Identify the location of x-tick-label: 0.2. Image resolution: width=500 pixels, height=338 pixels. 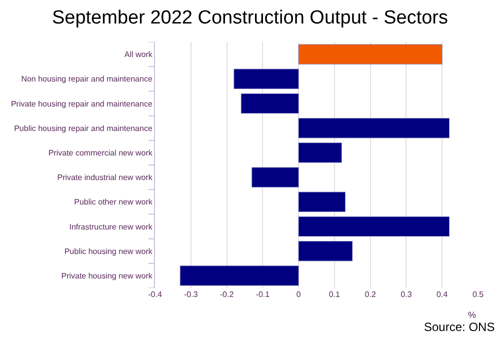
(370, 294).